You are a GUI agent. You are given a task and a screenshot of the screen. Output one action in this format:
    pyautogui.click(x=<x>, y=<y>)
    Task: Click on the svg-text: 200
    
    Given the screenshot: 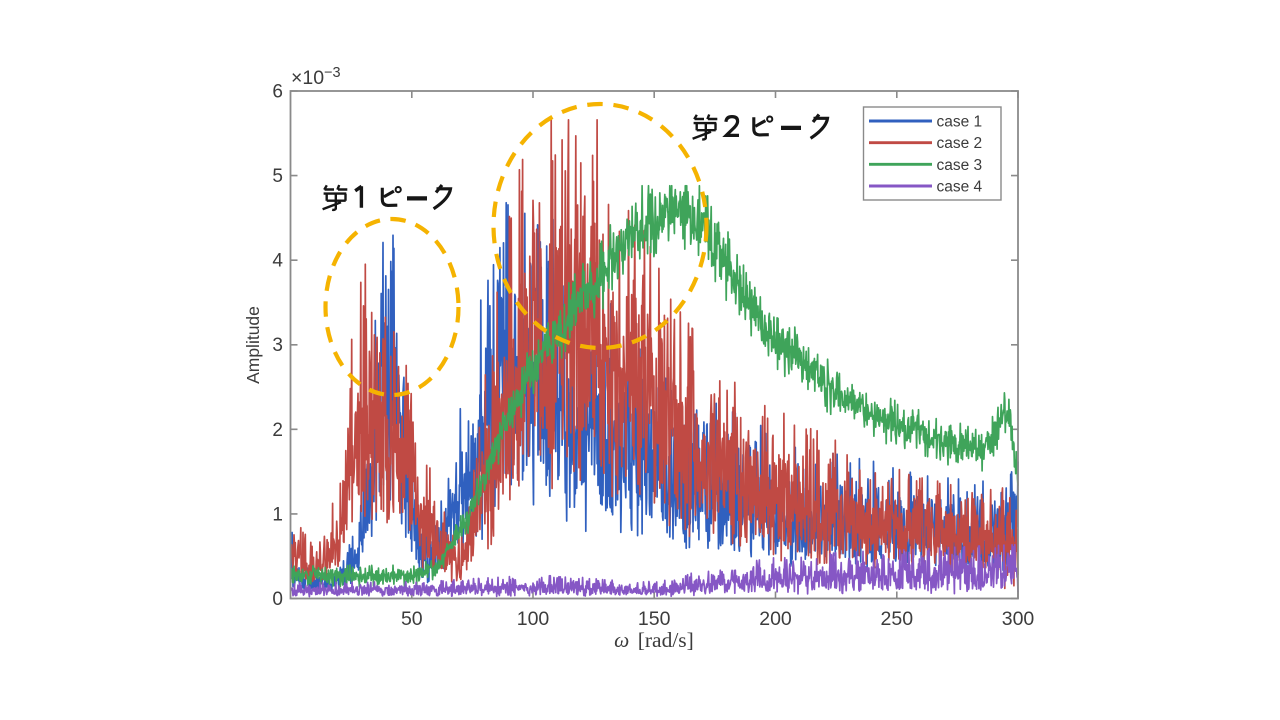 What is the action you would take?
    pyautogui.click(x=775, y=619)
    